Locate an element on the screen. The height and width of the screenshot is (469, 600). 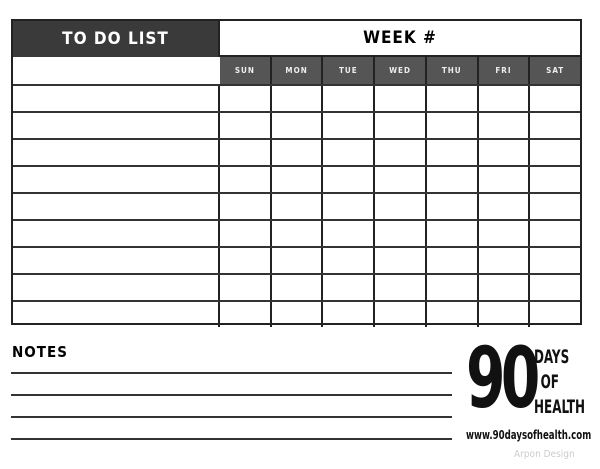
day-sat: SAT is located at coordinates (555, 70).